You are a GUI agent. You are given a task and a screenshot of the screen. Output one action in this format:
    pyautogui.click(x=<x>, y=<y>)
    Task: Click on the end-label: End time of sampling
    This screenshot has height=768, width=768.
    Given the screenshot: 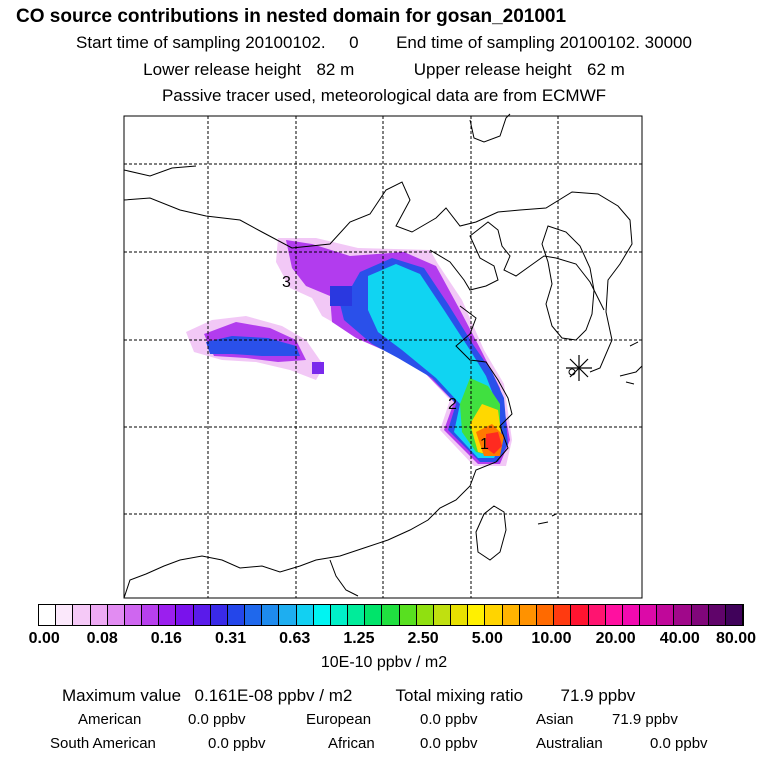 What is the action you would take?
    pyautogui.click(x=475, y=42)
    